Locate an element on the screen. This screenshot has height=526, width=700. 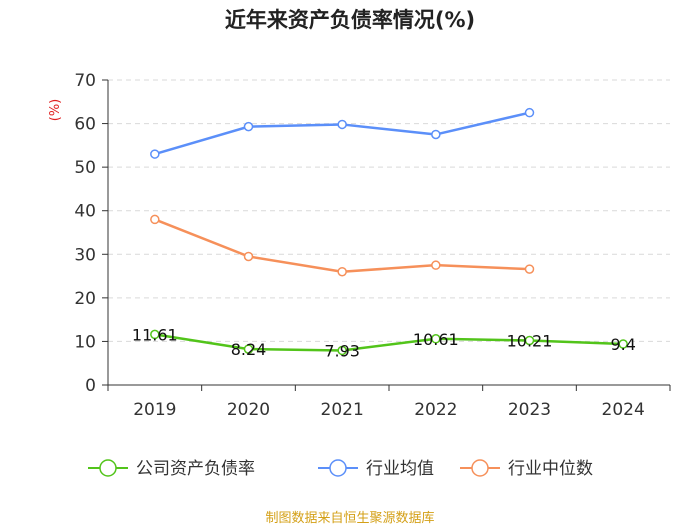
y-tick-label: 0 is located at coordinates (90, 386).